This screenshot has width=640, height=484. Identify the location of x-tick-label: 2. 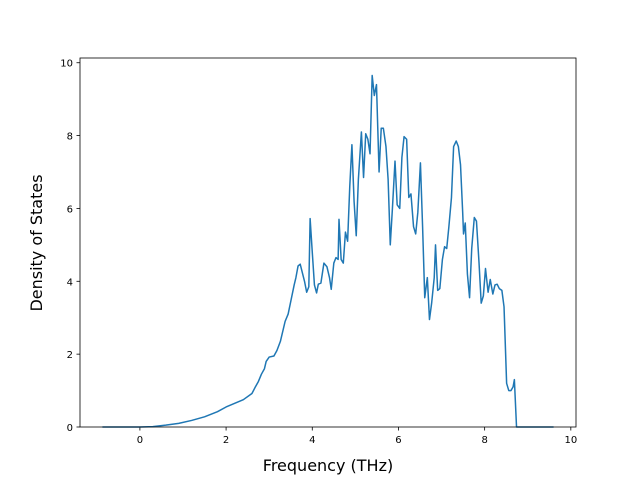
(226, 440).